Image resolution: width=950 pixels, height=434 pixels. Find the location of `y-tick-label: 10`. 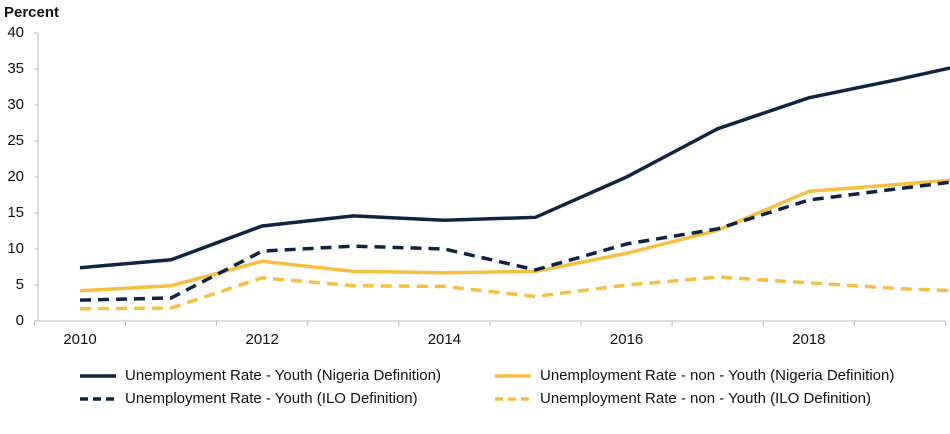

y-tick-label: 10 is located at coordinates (15, 248).